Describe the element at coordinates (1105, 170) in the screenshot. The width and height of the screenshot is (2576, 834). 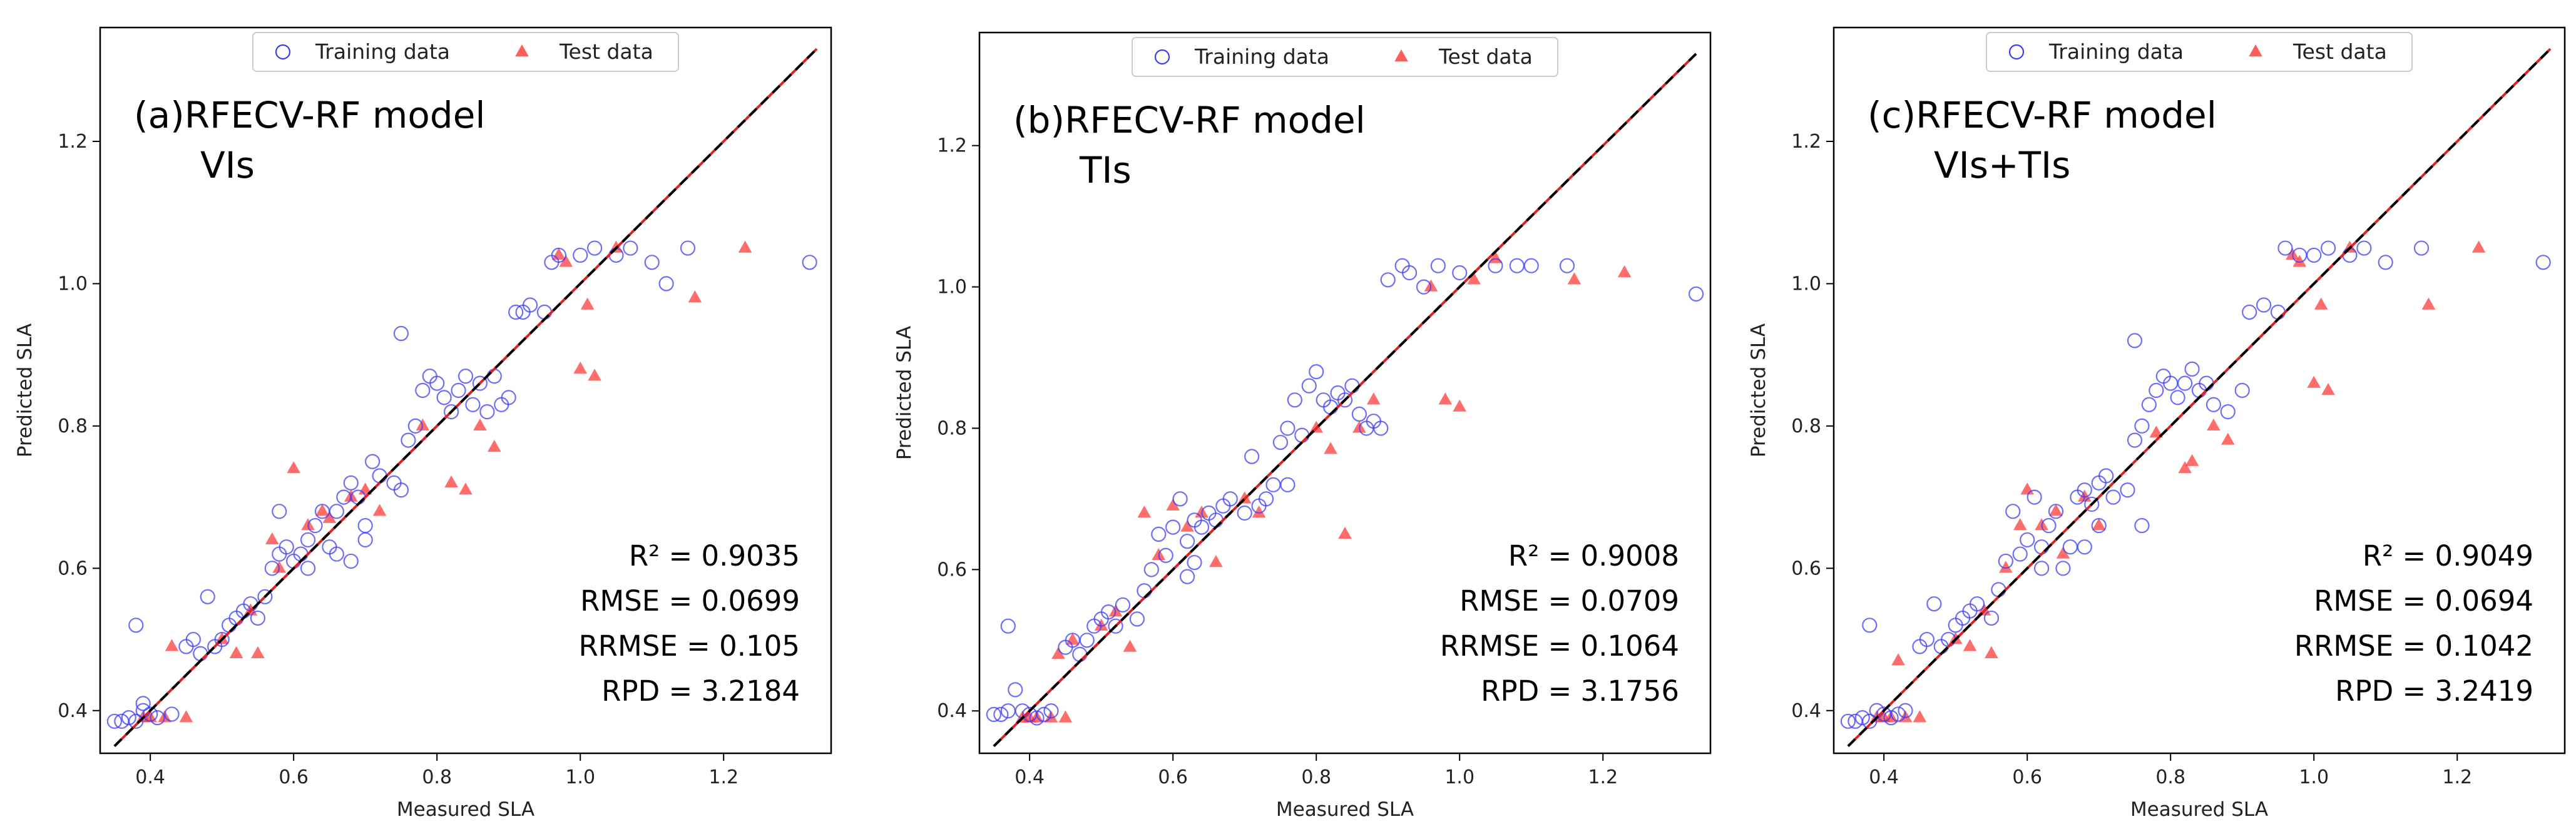
I see `chart-subtitle: TIs` at that location.